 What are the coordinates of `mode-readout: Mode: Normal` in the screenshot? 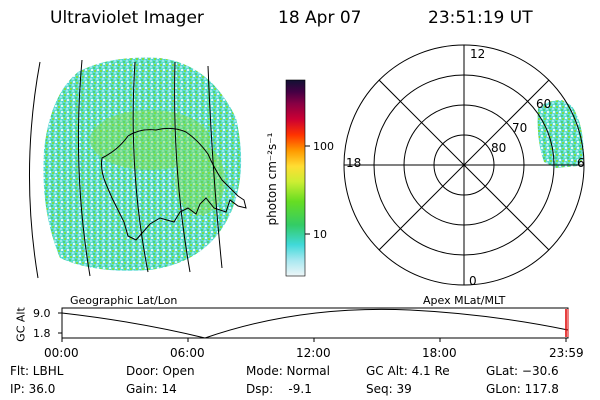 It's located at (288, 371).